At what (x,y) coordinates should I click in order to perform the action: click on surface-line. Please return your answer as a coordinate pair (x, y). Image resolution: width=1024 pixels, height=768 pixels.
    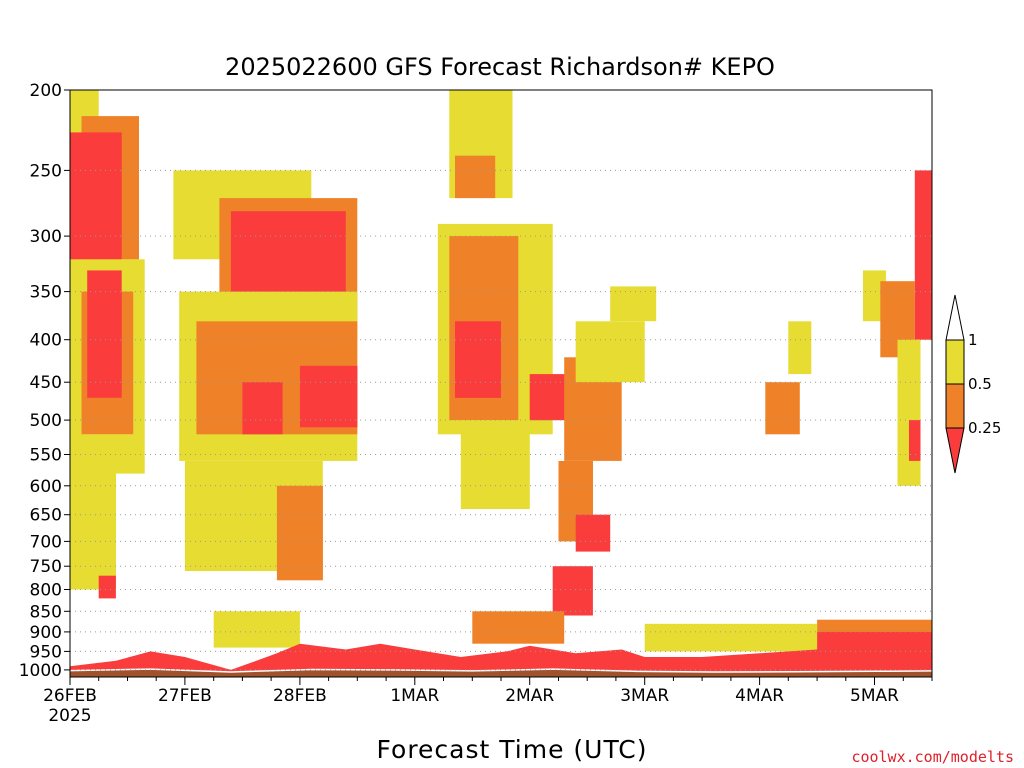
    Looking at the image, I should click on (501, 670).